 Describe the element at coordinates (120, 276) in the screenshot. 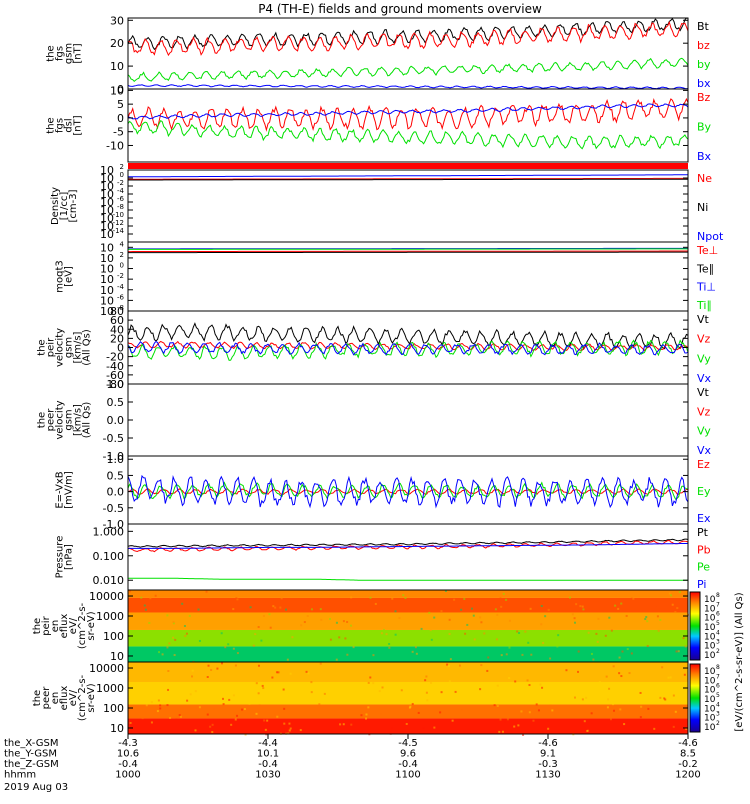

I see `ytick-label-exponent: -2` at that location.